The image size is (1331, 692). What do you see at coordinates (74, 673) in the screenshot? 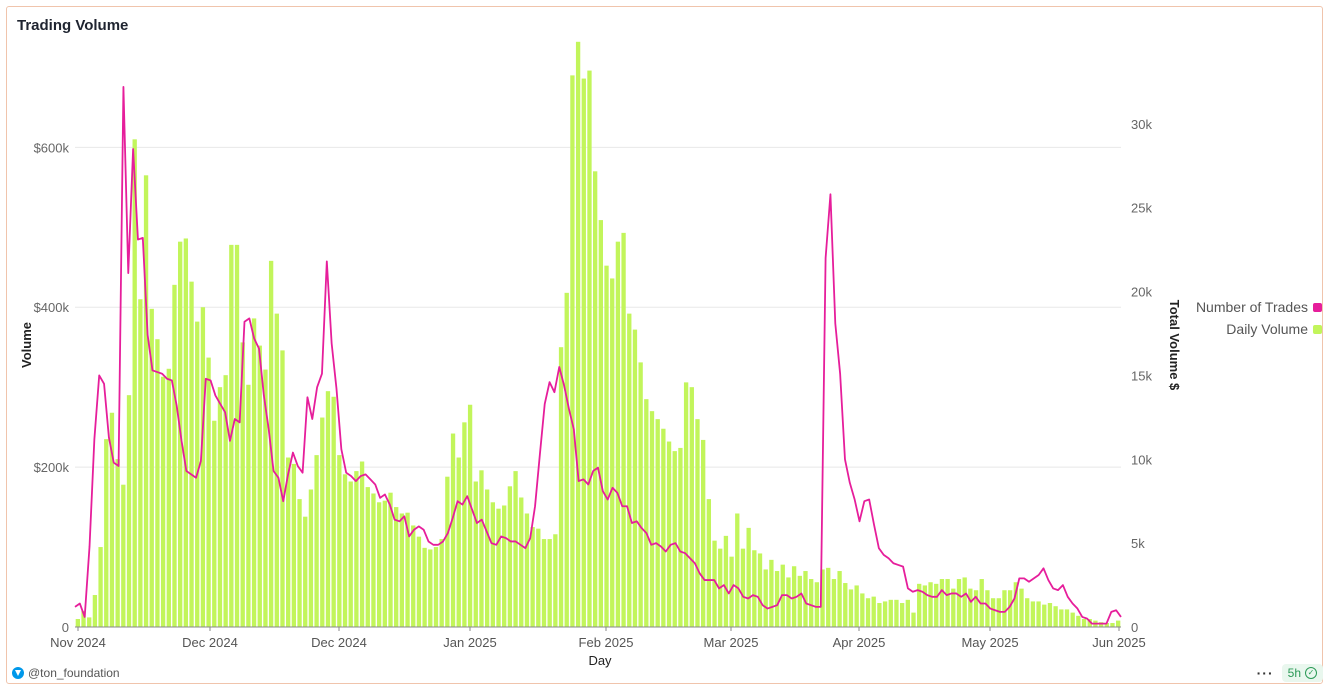
I see `attribution-handle: @ton_foundation` at bounding box center [74, 673].